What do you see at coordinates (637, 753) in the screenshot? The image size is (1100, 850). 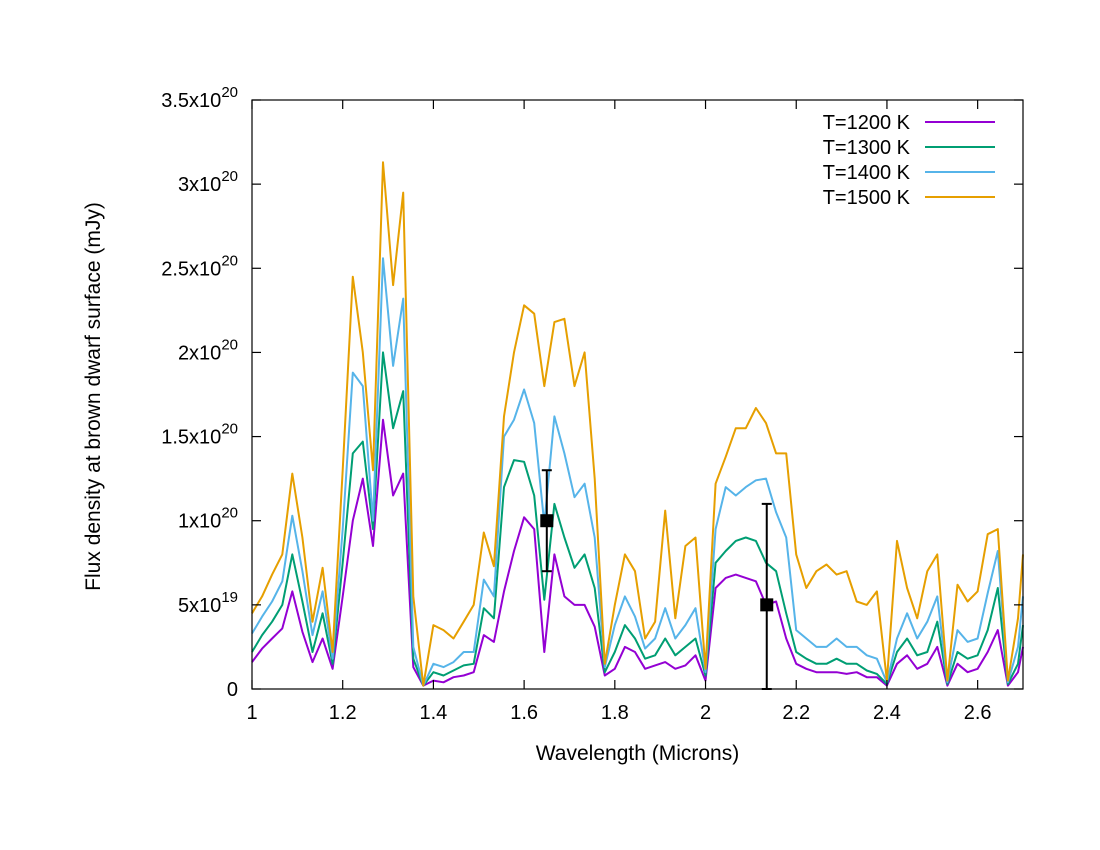 I see `x-axis-label: Wavelength (Microns)` at bounding box center [637, 753].